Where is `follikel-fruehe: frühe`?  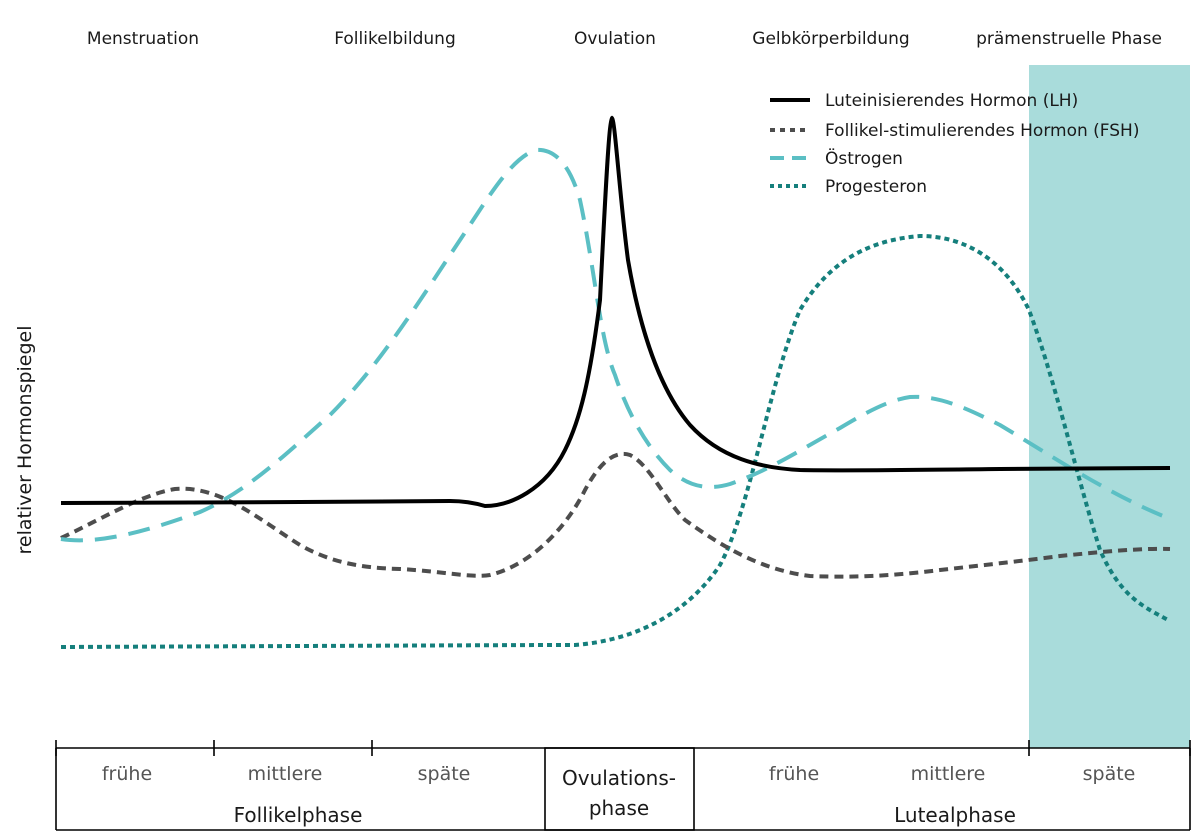
follikel-fruehe: frühe is located at coordinates (127, 774).